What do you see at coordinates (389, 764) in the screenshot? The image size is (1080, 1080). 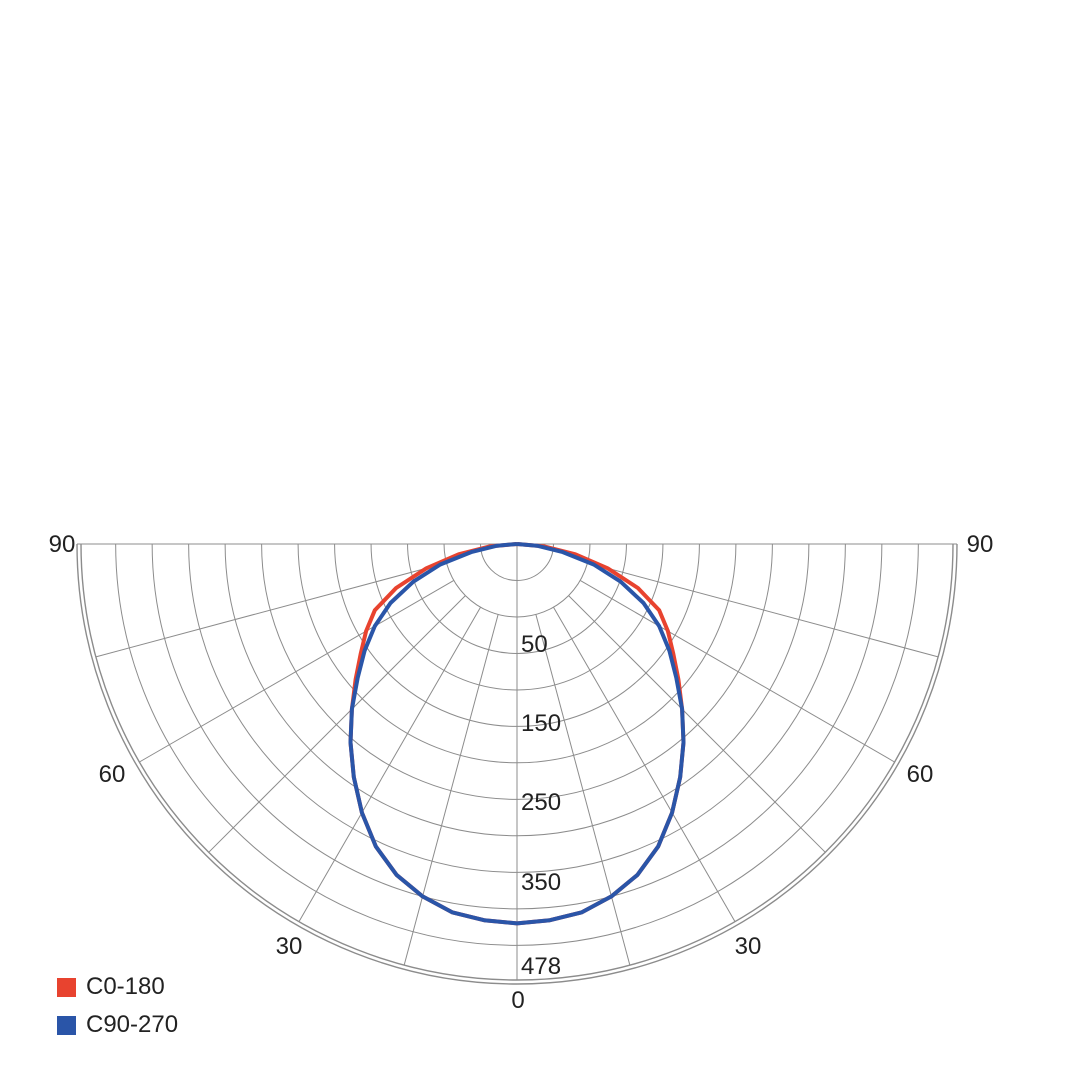 I see `grid-spoke-l30` at bounding box center [389, 764].